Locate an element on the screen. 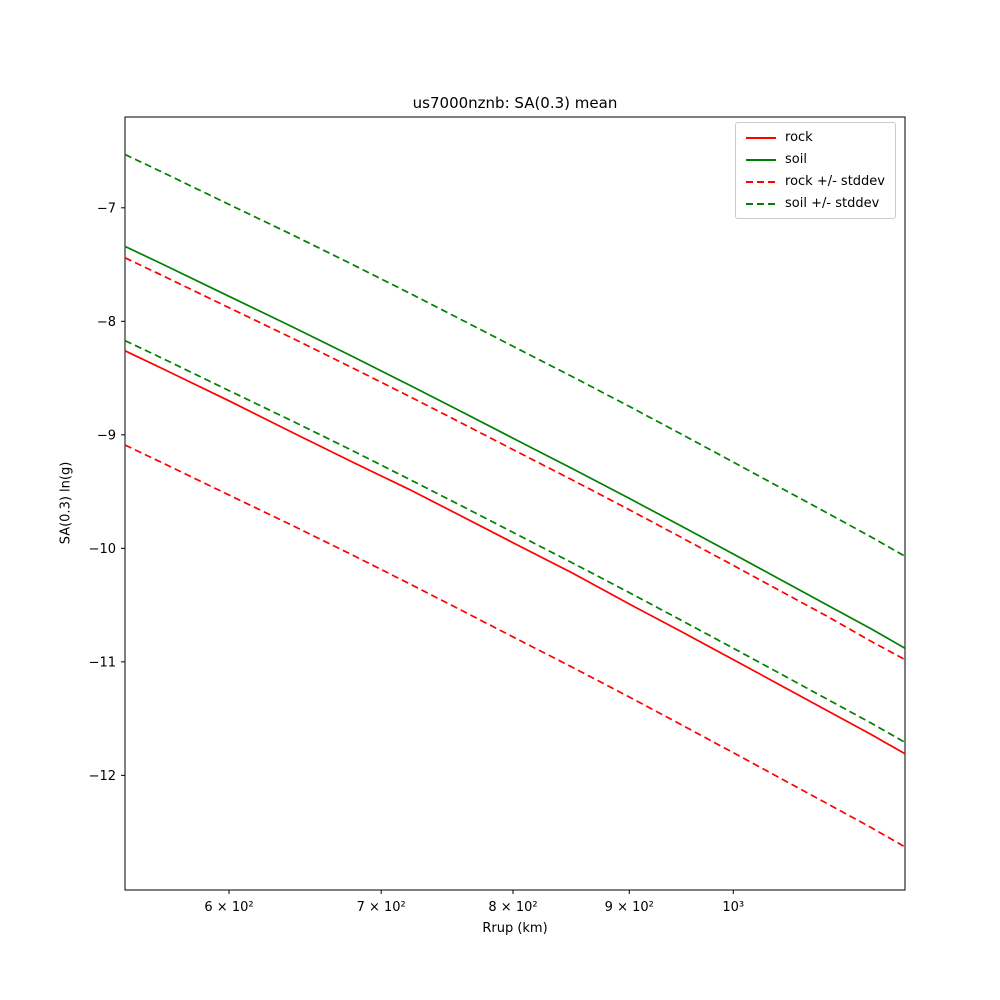 Image resolution: width=1000 pixels, height=1000 pixels. chart-title: us7000nznb: SA(0.3) mean is located at coordinates (515, 103).